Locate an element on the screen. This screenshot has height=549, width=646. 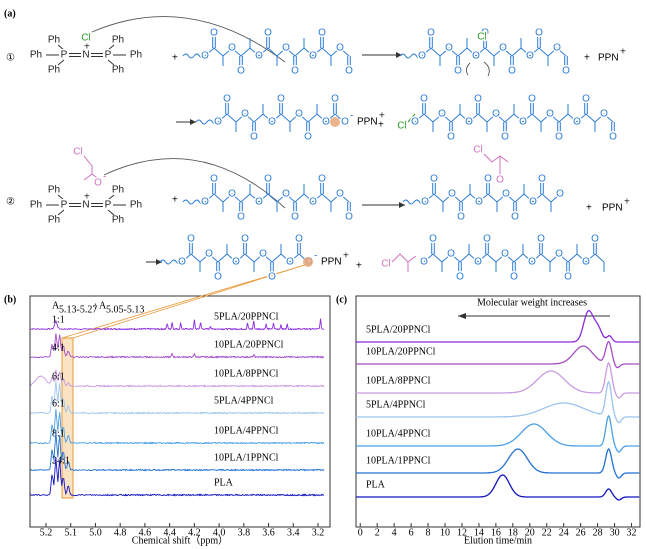
x-tick-label: 16 is located at coordinates (496, 532).